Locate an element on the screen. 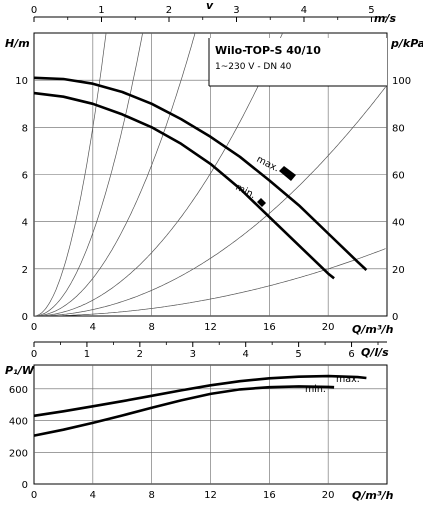 The width and height of the screenshot is (423, 508). ls-tick-5: 5 is located at coordinates (298, 354).